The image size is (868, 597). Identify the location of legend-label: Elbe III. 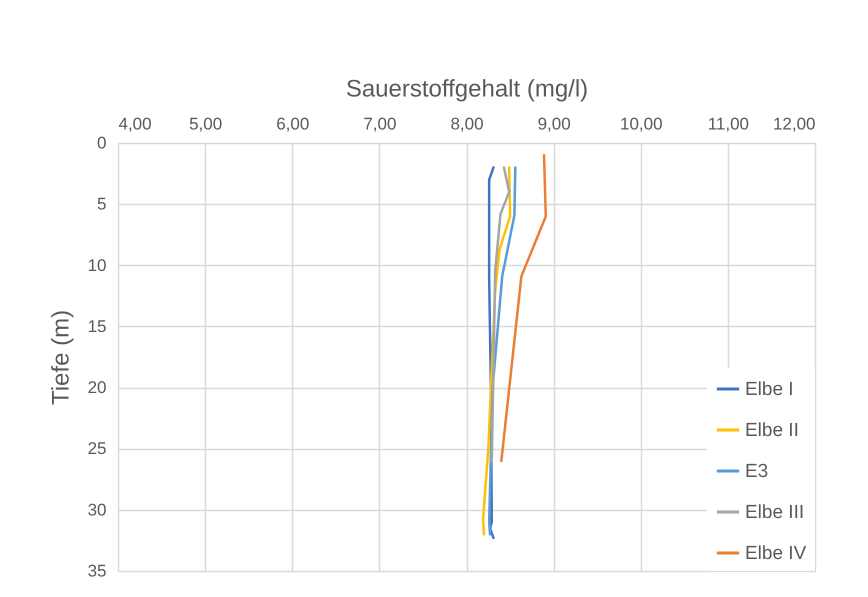
(774, 512).